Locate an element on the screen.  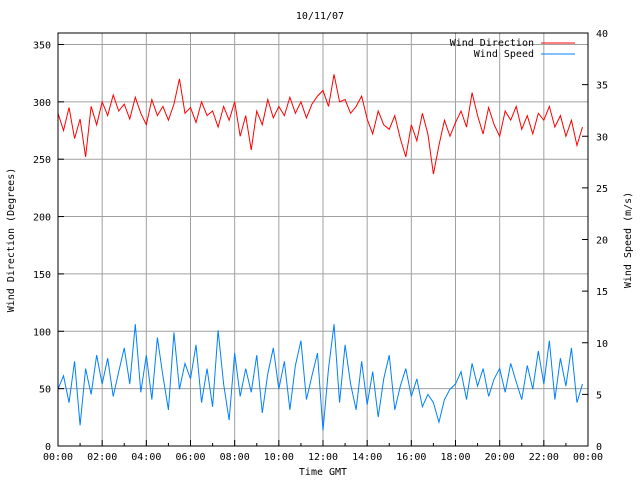
chart-title: 10/11/07 is located at coordinates (320, 16).